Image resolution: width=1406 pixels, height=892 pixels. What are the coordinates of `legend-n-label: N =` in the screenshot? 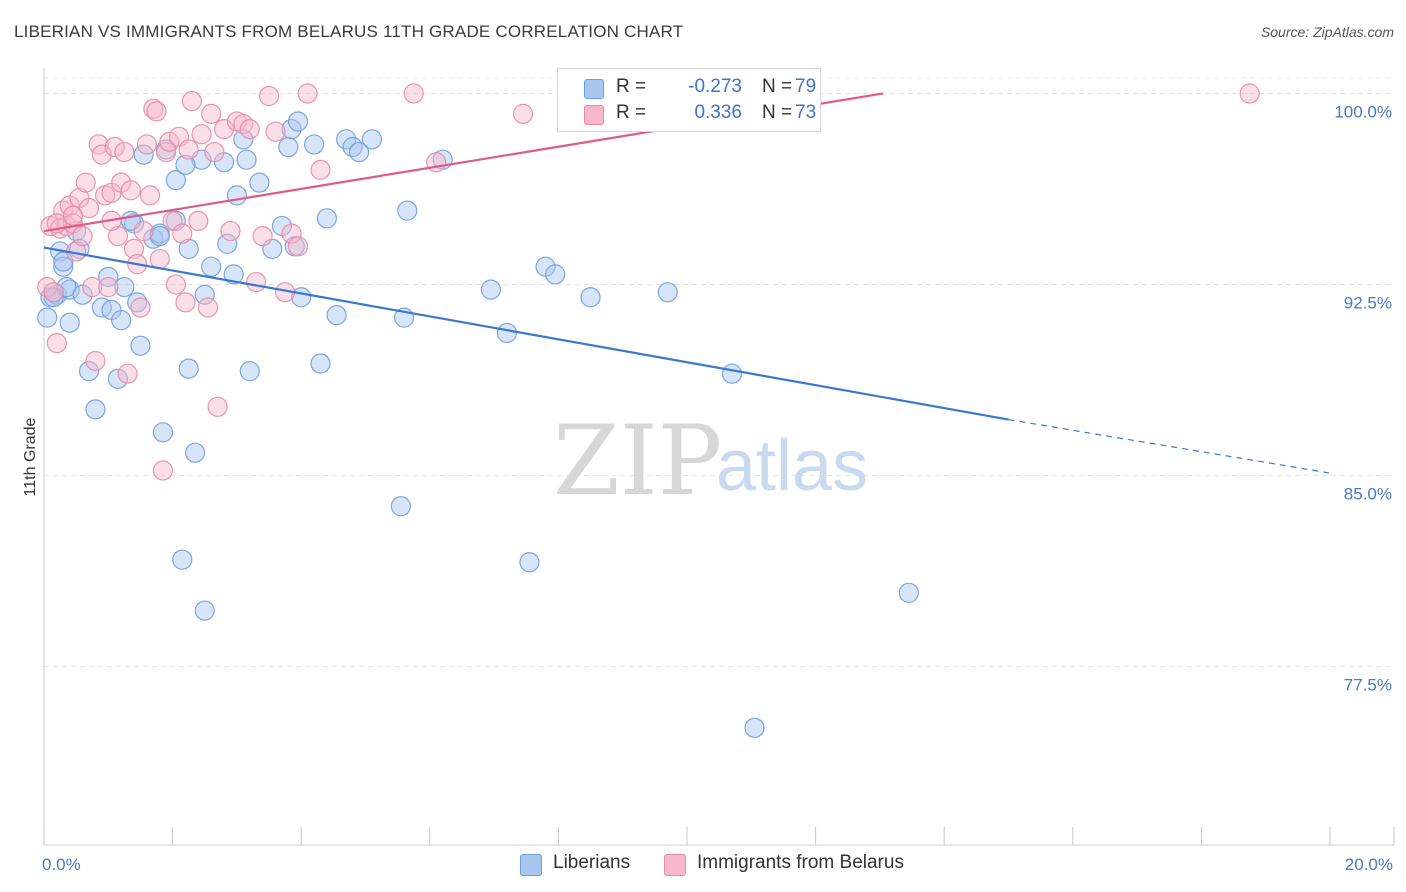 It's located at (777, 86).